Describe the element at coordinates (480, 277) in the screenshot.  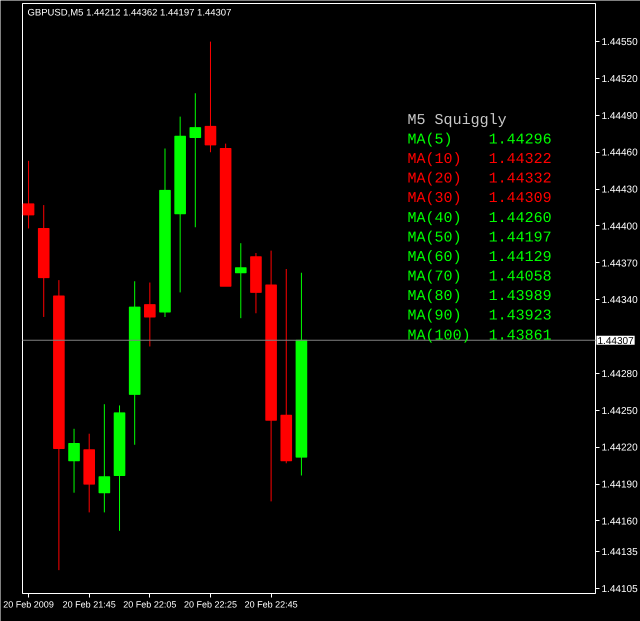
I see `annotation: MA(70) 1.44058` at that location.